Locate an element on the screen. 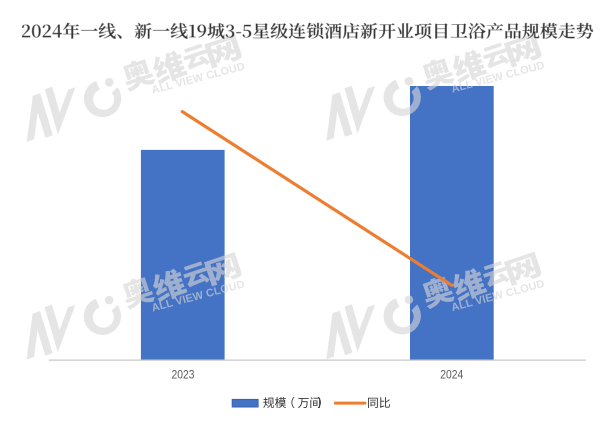  svg-text: 2023 is located at coordinates (183, 374).